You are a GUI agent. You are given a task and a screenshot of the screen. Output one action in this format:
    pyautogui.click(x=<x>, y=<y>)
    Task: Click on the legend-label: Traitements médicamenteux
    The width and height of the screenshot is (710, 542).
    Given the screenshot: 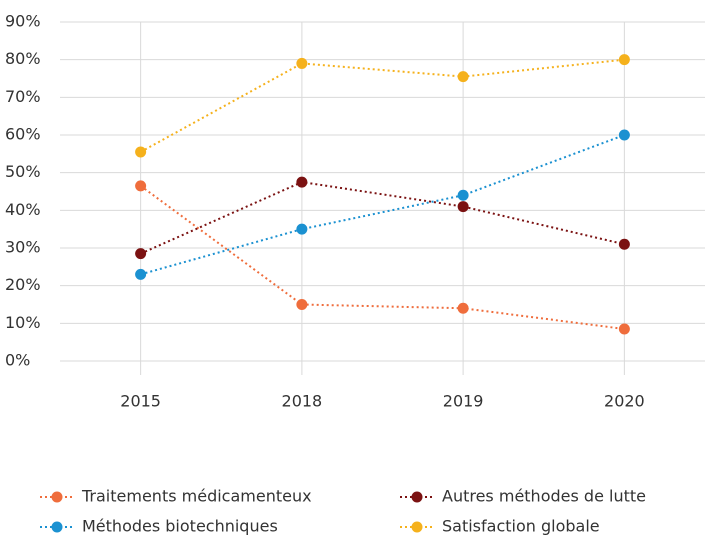 What is the action you would take?
    pyautogui.click(x=196, y=496)
    